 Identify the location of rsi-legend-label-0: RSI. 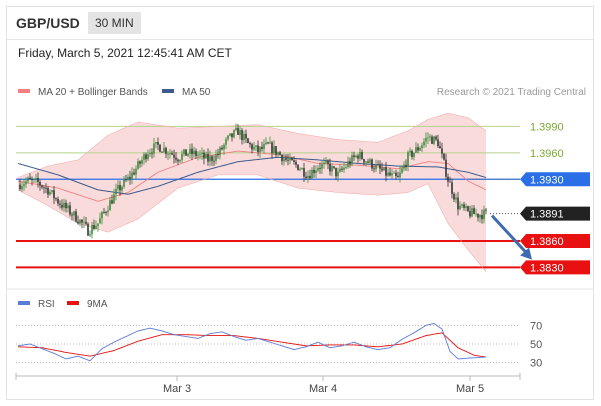
(46, 304).